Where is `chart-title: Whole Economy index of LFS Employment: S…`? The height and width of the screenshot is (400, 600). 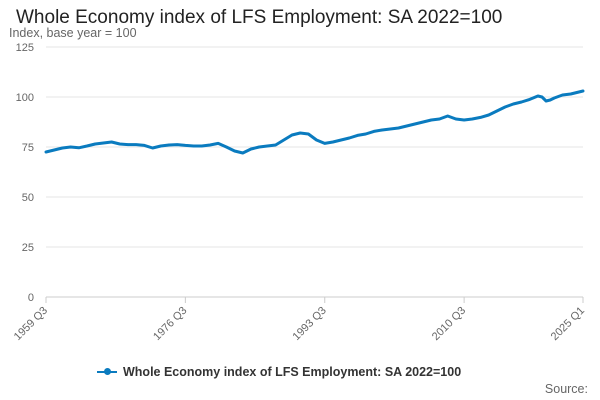 chart-title: Whole Economy index of LFS Employment: S… is located at coordinates (259, 17).